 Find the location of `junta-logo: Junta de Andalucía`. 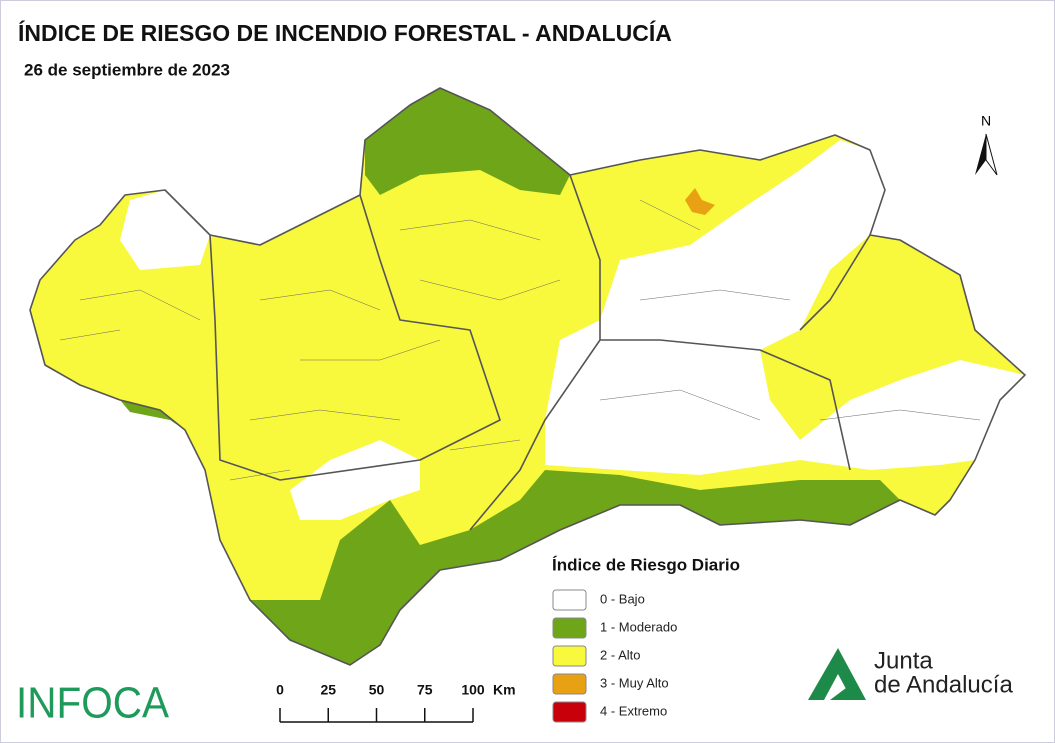

junta-logo: Junta de Andalucía is located at coordinates (910, 673).